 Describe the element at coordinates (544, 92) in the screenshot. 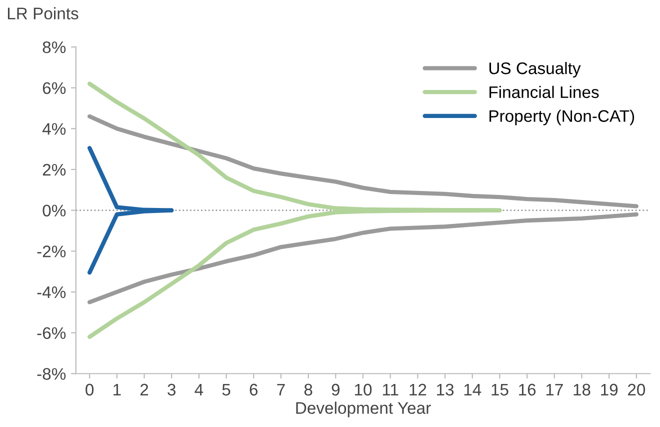

I see `legend-label: Financial Lines` at that location.